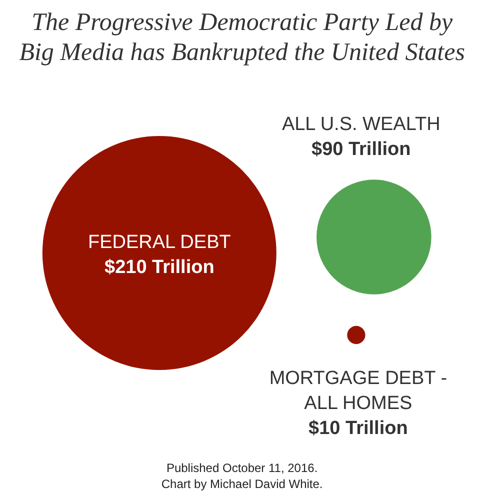 Image resolution: width=492 pixels, height=500 pixels. What do you see at coordinates (361, 124) in the screenshot?
I see `category-label: ALL U.S. WEALTH` at bounding box center [361, 124].